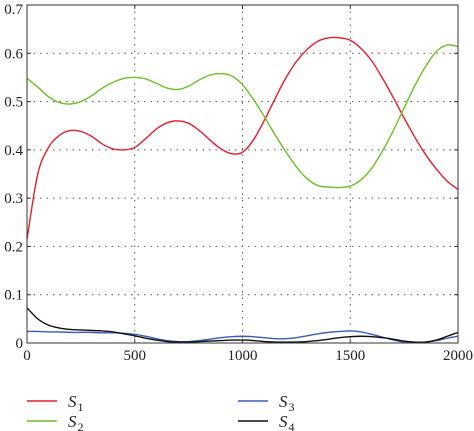  Describe the element at coordinates (266, 421) in the screenshot. I see `legend-item-s4: S4` at that location.